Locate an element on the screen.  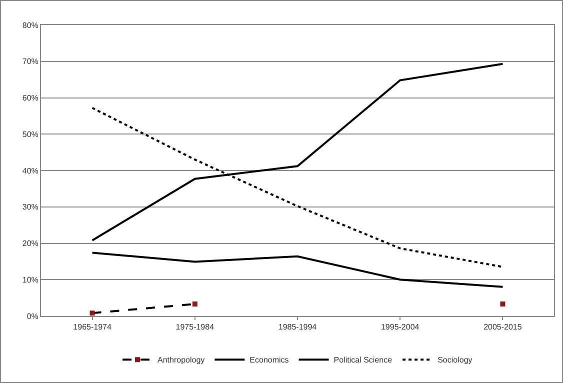
x-tick-label: 1995-2004 is located at coordinates (400, 327).